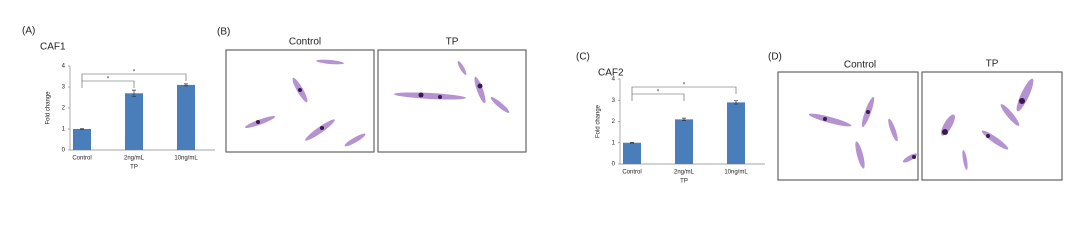 This screenshot has width=1081, height=240. I want to click on panel-label: (D), so click(775, 57).